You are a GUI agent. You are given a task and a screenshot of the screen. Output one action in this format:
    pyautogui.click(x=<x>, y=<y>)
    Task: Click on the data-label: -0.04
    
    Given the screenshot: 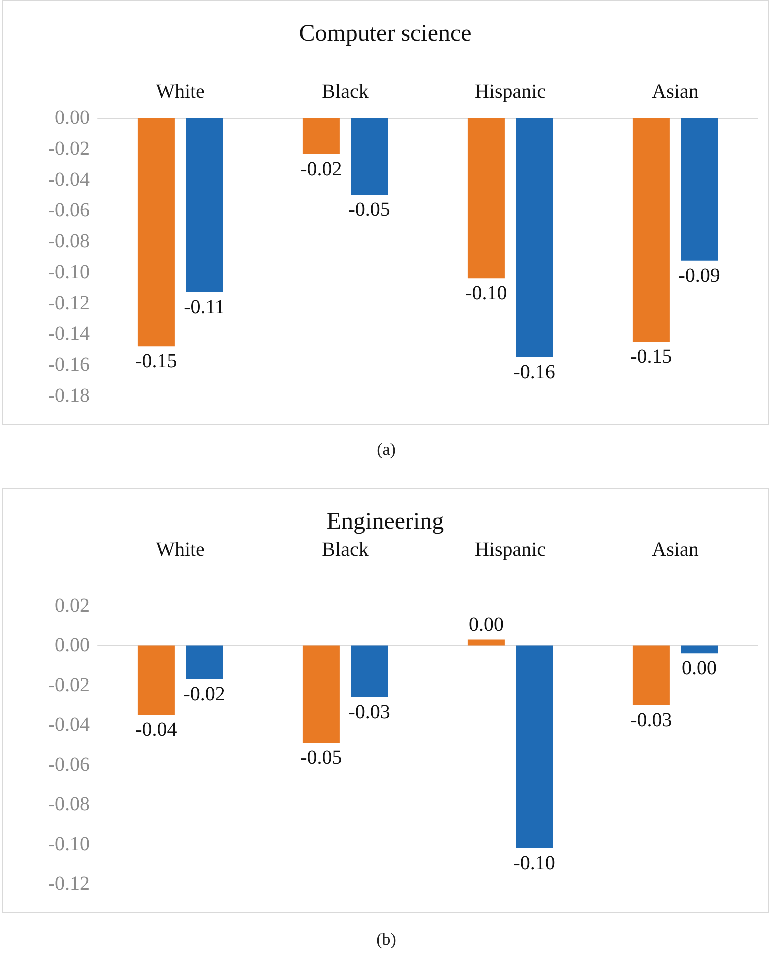 What is the action you would take?
    pyautogui.click(x=157, y=730)
    